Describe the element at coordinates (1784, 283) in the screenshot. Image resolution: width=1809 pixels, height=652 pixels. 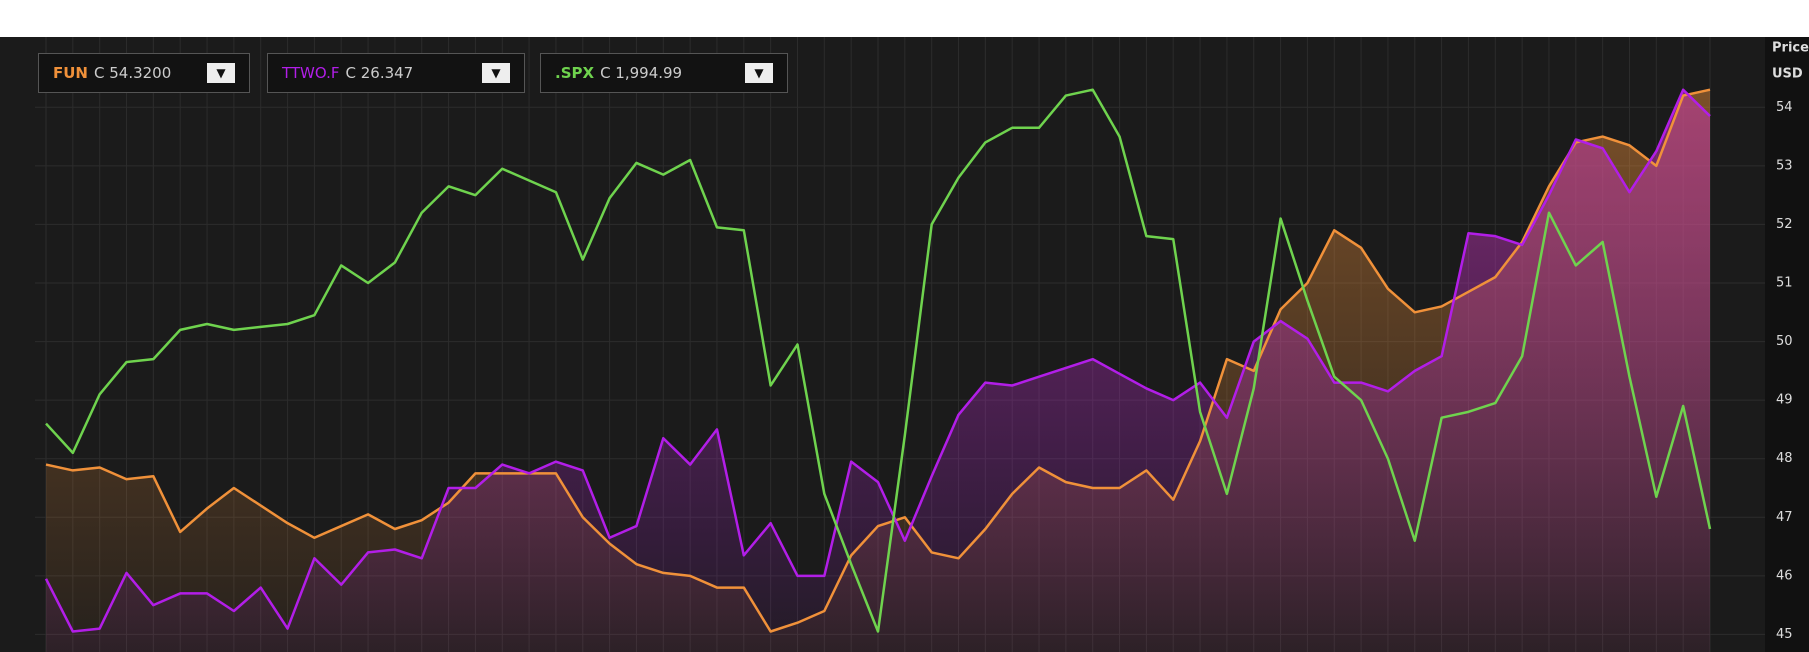
I see `y-tick-label: 51` at that location.